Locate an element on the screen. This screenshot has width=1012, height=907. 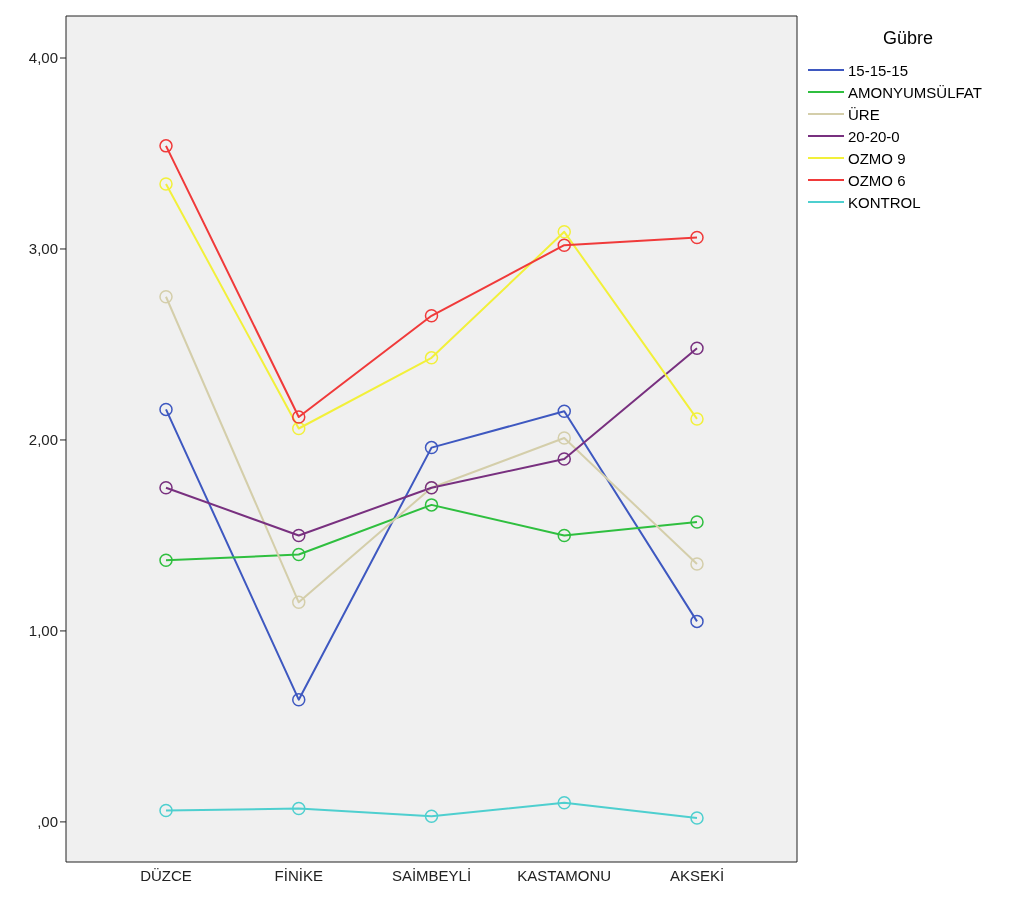
y-tick-label: 1,00 is located at coordinates (43, 631).